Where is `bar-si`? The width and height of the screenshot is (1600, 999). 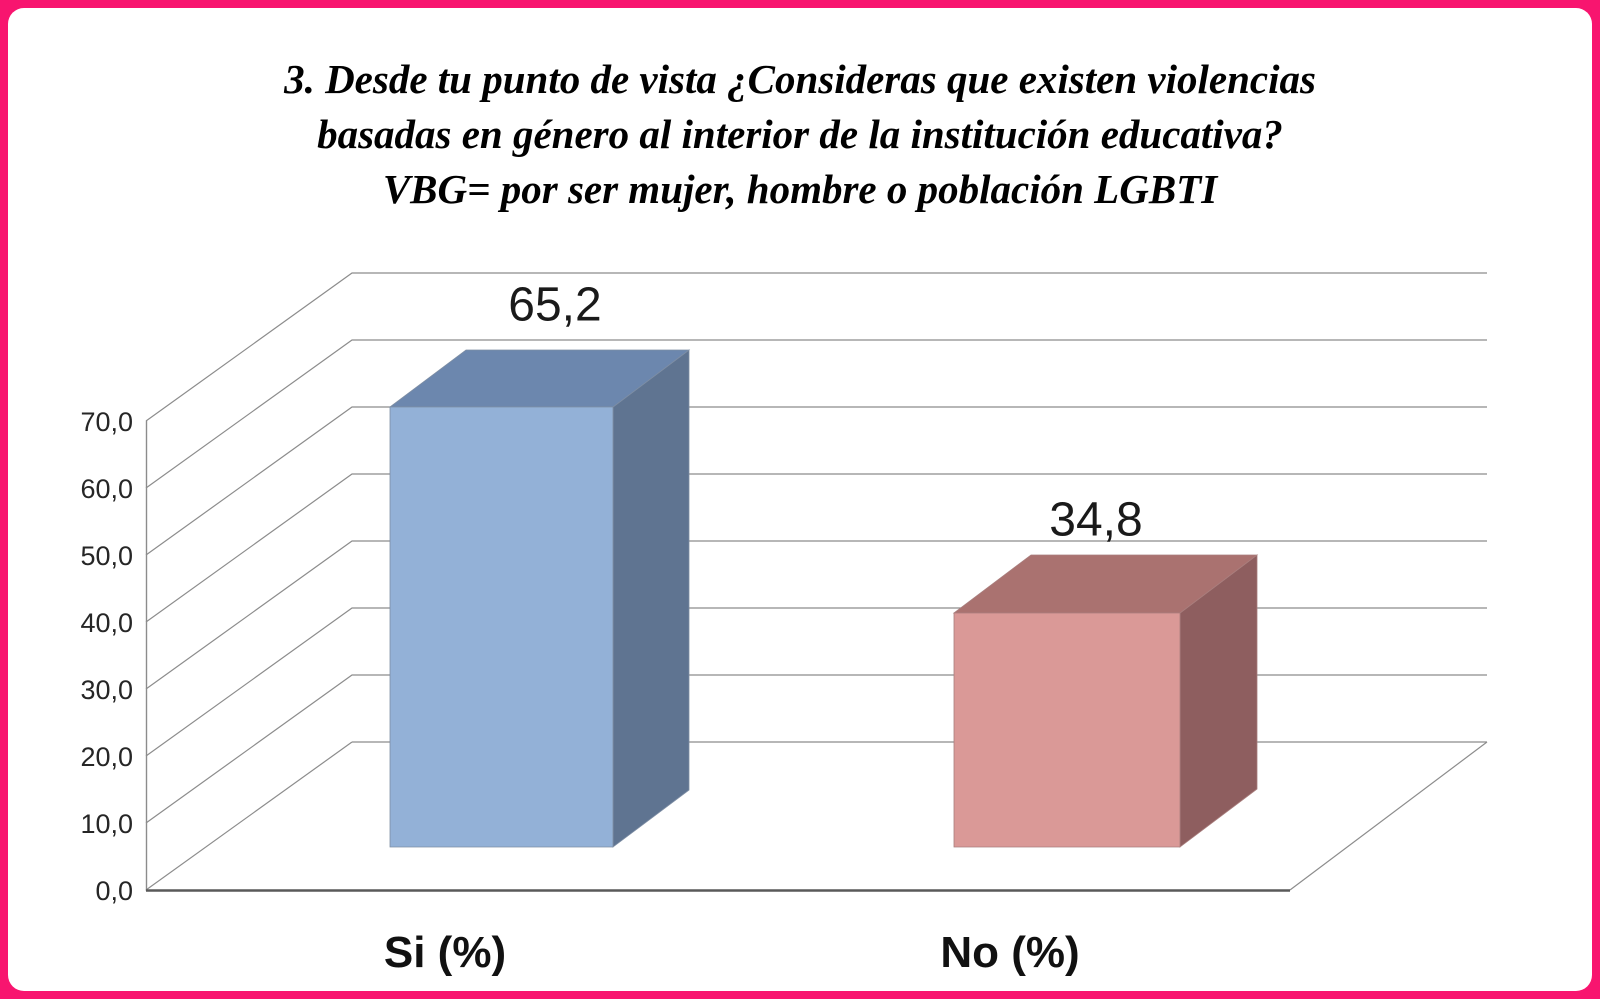
bar-si is located at coordinates (539, 598).